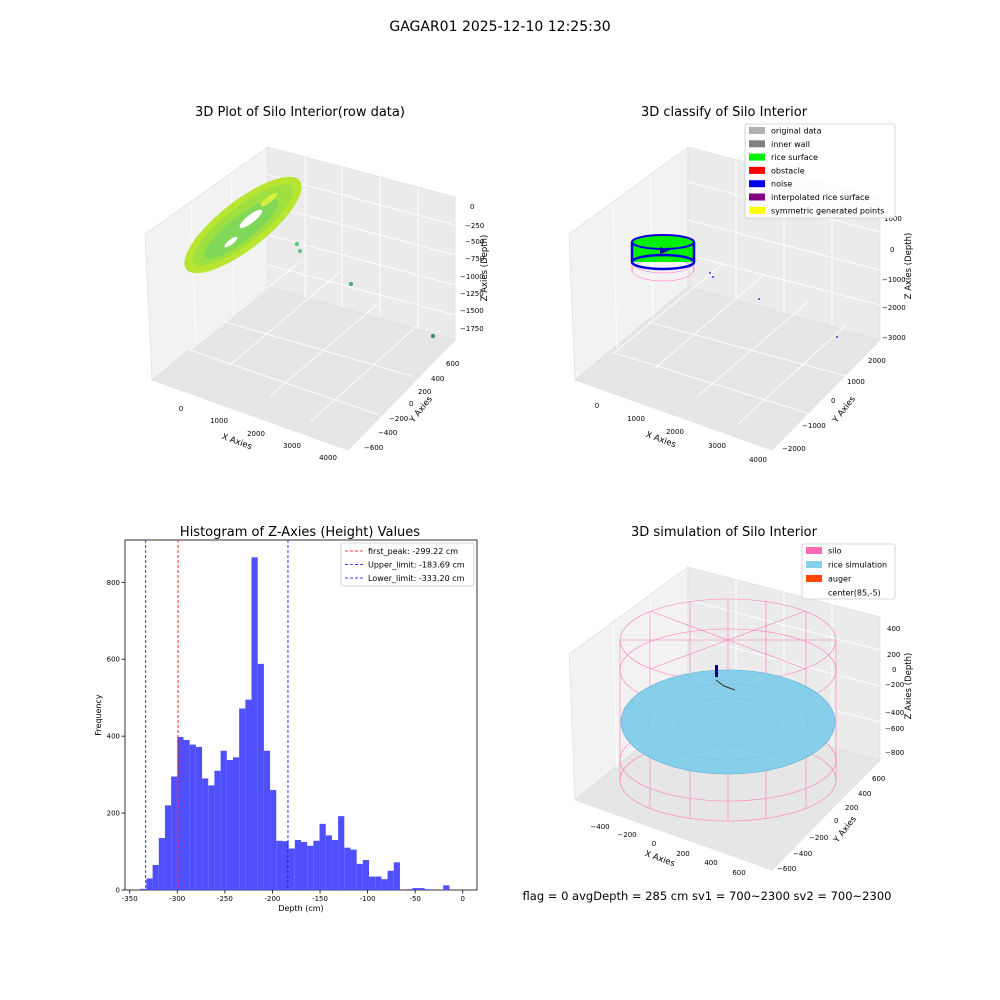 This screenshot has height=1000, width=1000. I want to click on svg-text: −1500, so click(472, 311).